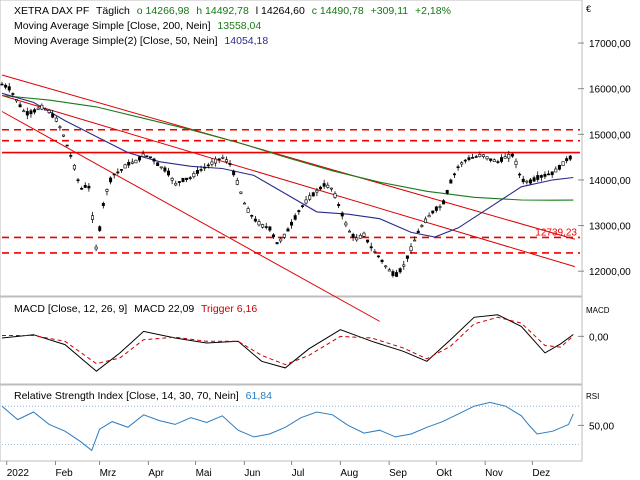 This screenshot has width=640, height=480. What do you see at coordinates (156, 473) in the screenshot?
I see `x-tick-label: Apr` at bounding box center [156, 473].